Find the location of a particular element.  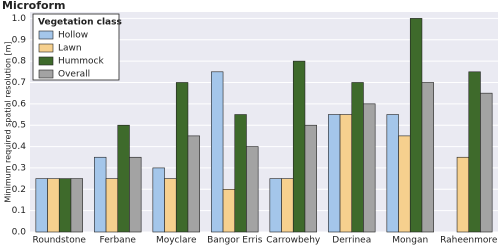

y-tick-label: 0.4 is located at coordinates (19, 147).